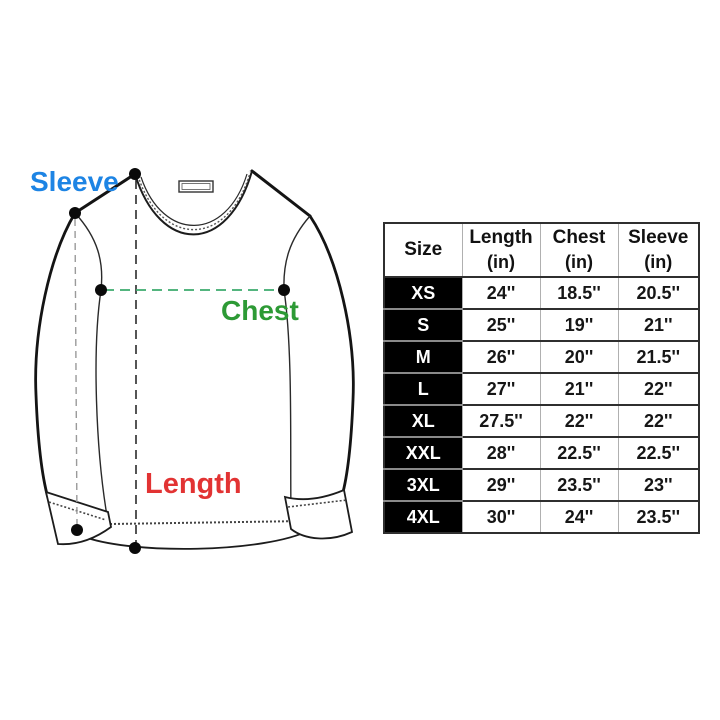 The image size is (720, 720). Describe the element at coordinates (260, 310) in the screenshot. I see `chest-label: Chest` at that location.